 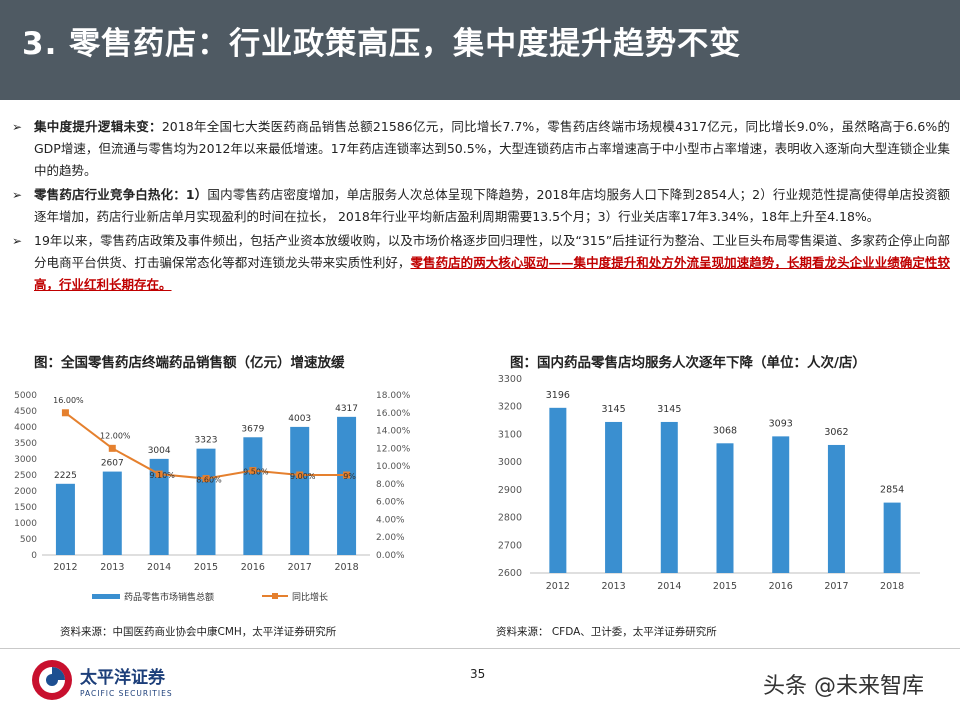 I want to click on y-tick-label: 2800, so click(x=510, y=518).